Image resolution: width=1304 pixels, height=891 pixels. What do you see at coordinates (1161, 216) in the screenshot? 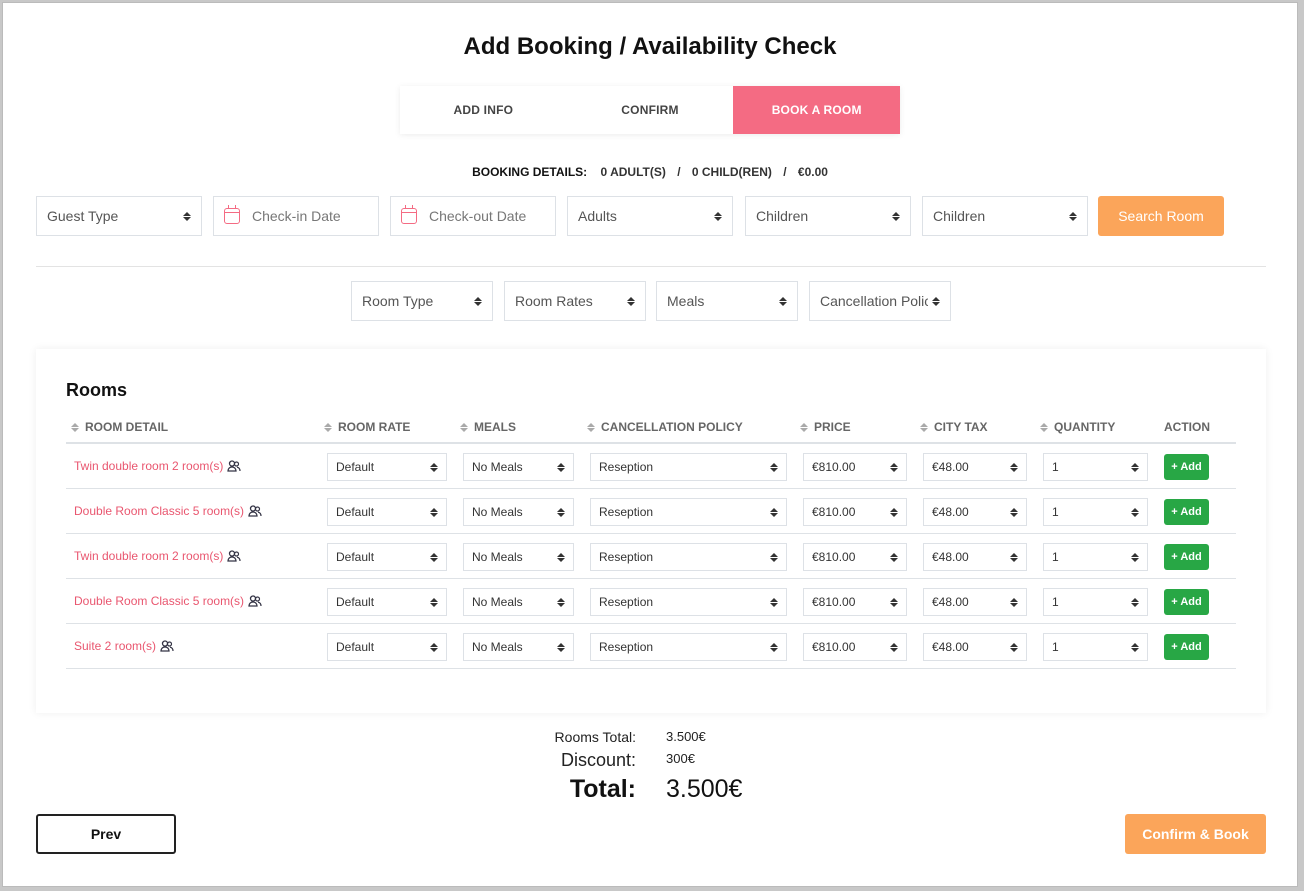
I see `search-room-button: Search Room` at bounding box center [1161, 216].